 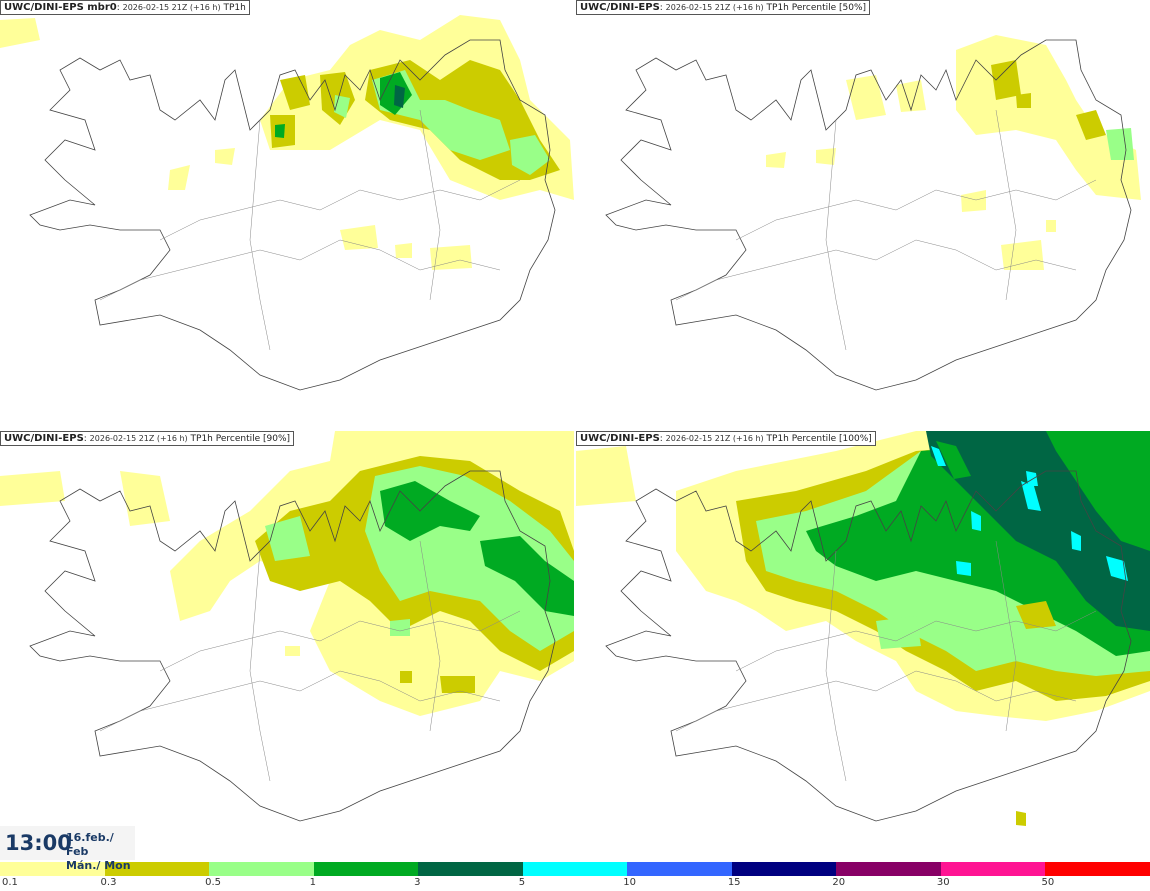 I want to click on scale-label: 1, so click(x=312, y=882).